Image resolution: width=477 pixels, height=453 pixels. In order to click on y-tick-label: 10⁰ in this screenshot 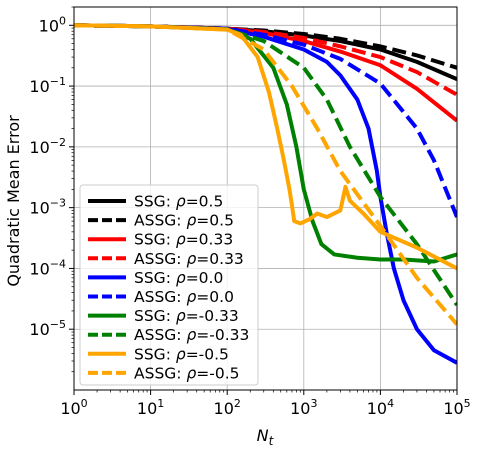, I will do `click(52, 24)`.